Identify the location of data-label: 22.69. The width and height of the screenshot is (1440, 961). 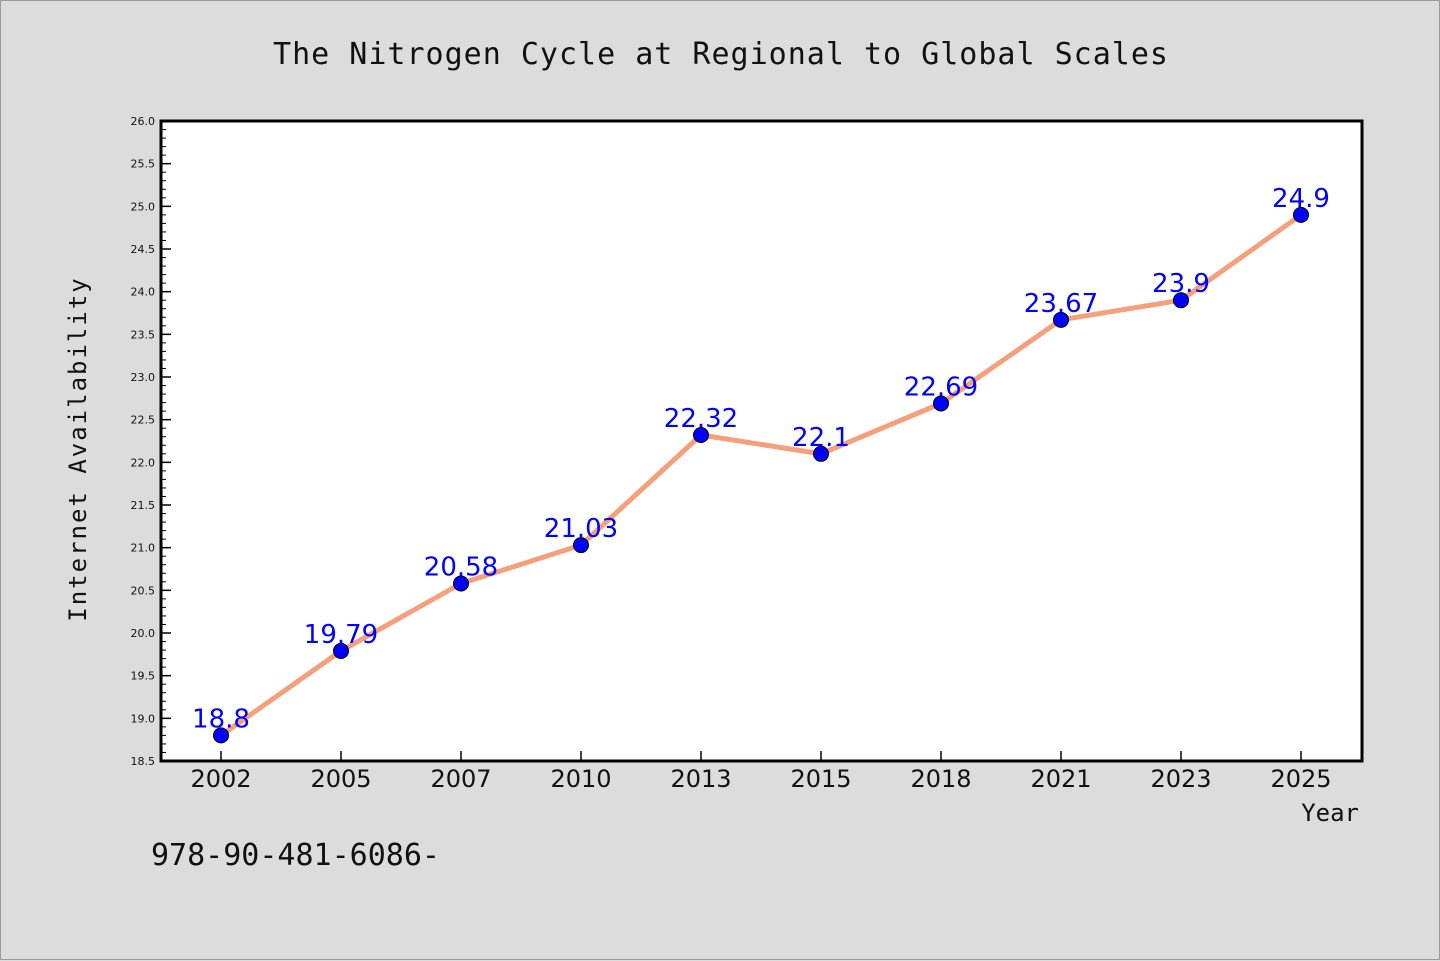
(941, 387).